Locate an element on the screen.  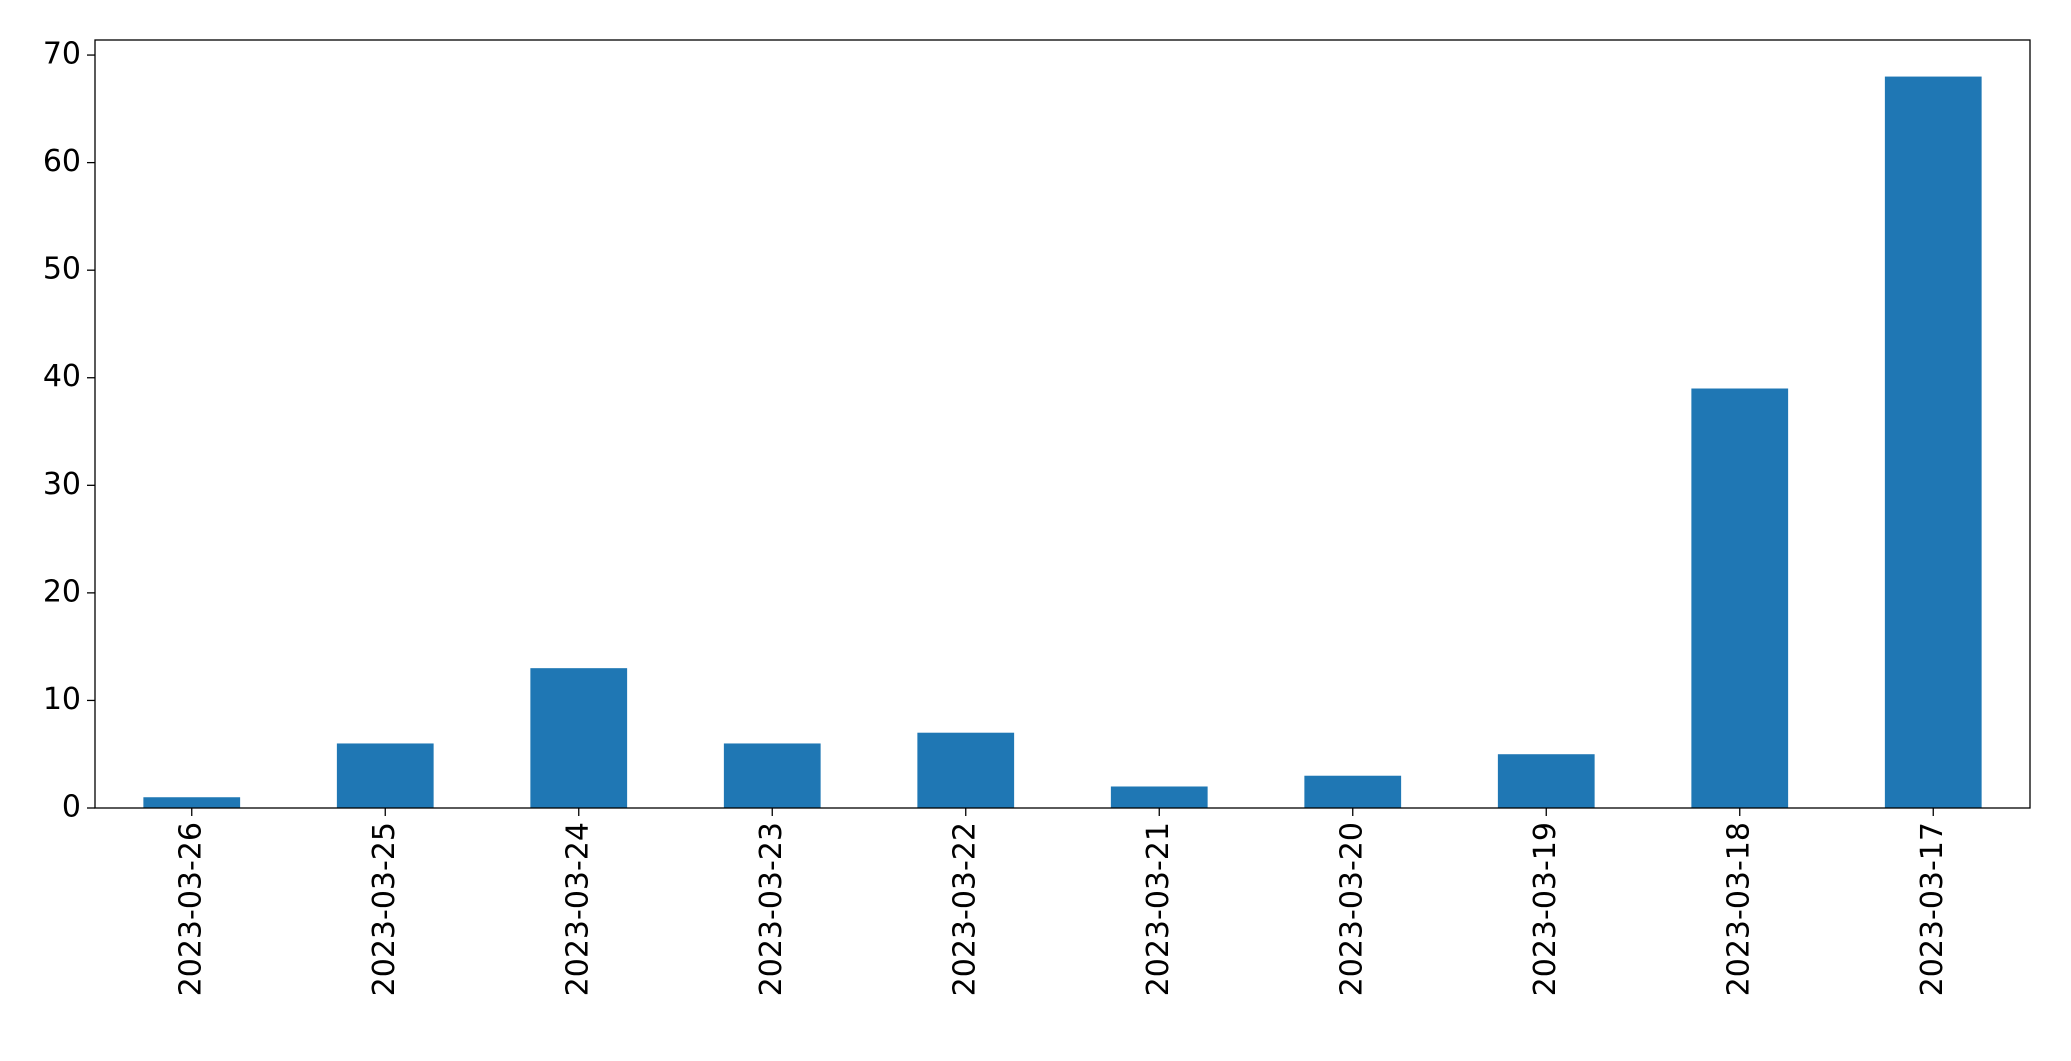
x-tick-label: 2023-03-19 is located at coordinates (1545, 909).